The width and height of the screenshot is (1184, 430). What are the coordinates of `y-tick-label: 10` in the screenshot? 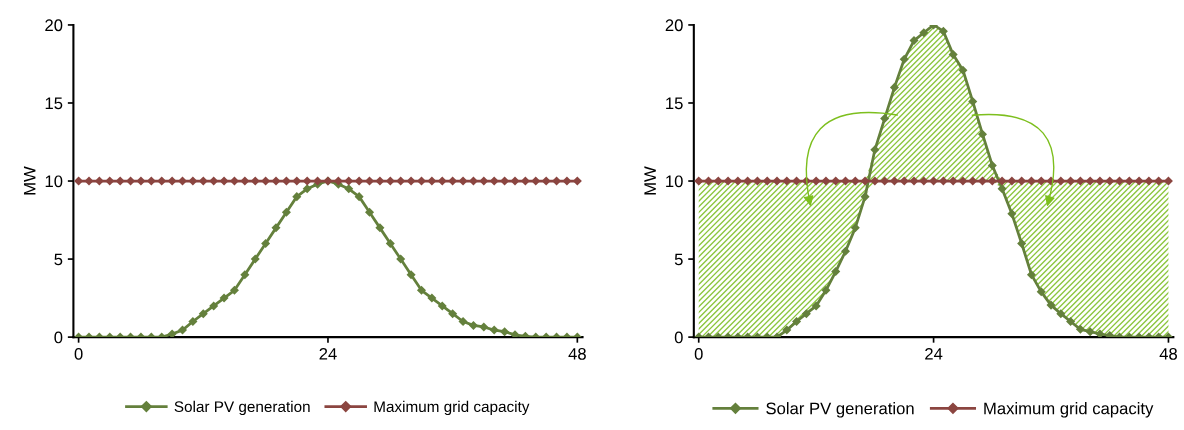 It's located at (54, 181).